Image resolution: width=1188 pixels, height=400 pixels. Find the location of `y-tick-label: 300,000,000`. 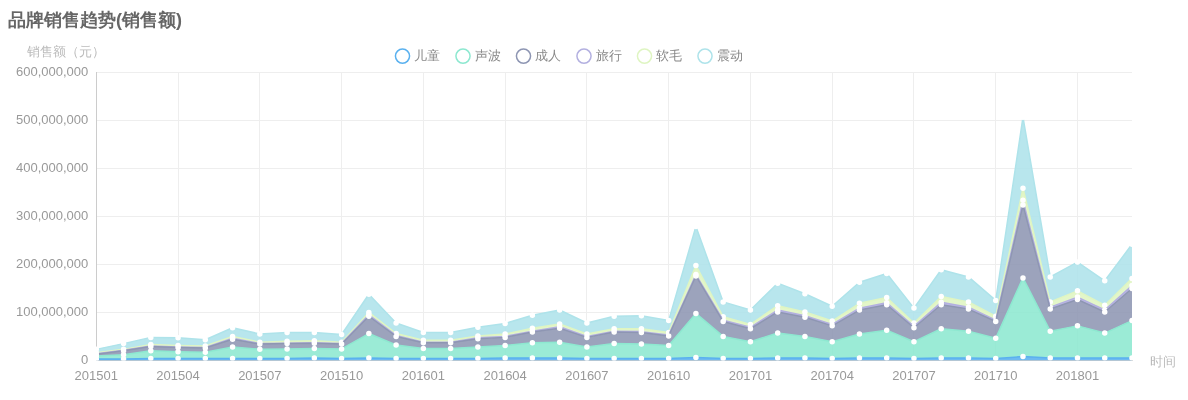

y-tick-label: 300,000,000 is located at coordinates (52, 216).